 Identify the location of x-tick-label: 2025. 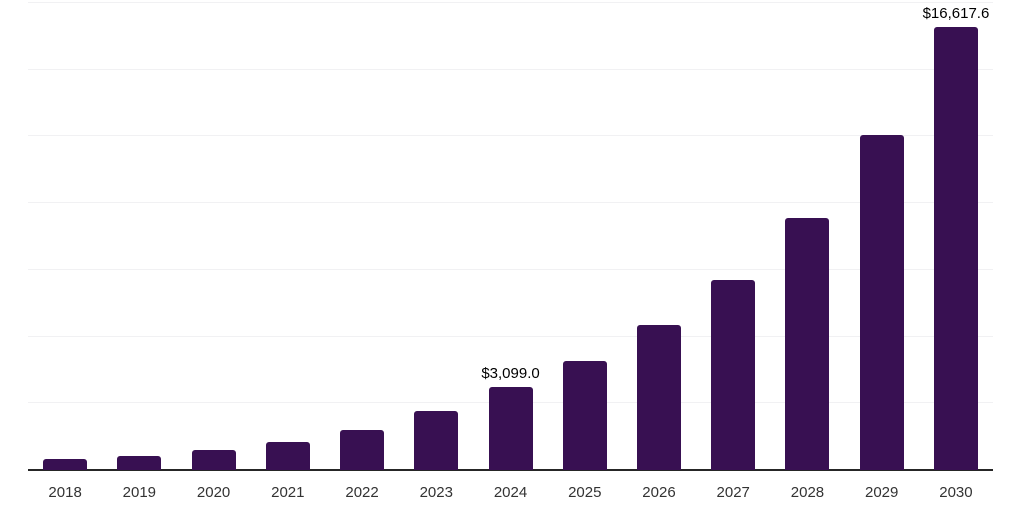
(585, 492).